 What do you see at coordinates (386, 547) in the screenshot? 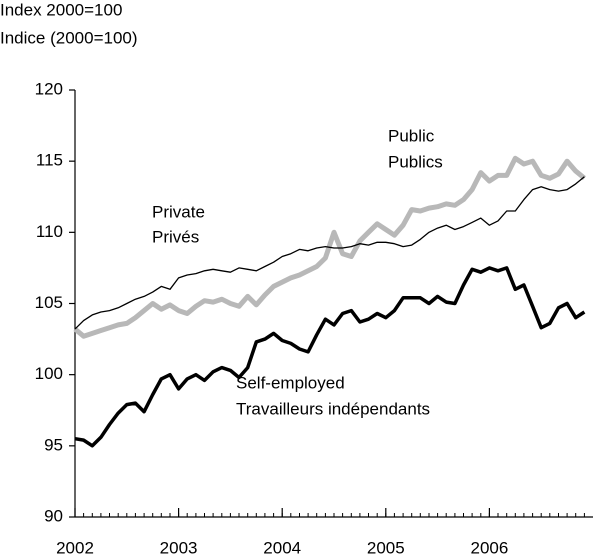
I see `x-tick-label: 2005` at bounding box center [386, 547].